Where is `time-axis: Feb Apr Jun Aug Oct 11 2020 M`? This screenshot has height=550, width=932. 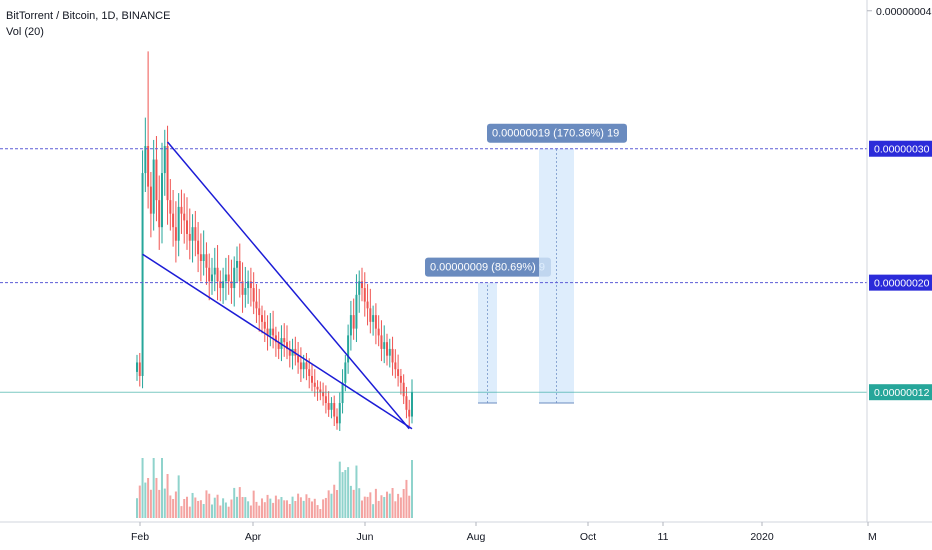 time-axis: Feb Apr Jun Aug Oct 11 2020 M is located at coordinates (504, 532).